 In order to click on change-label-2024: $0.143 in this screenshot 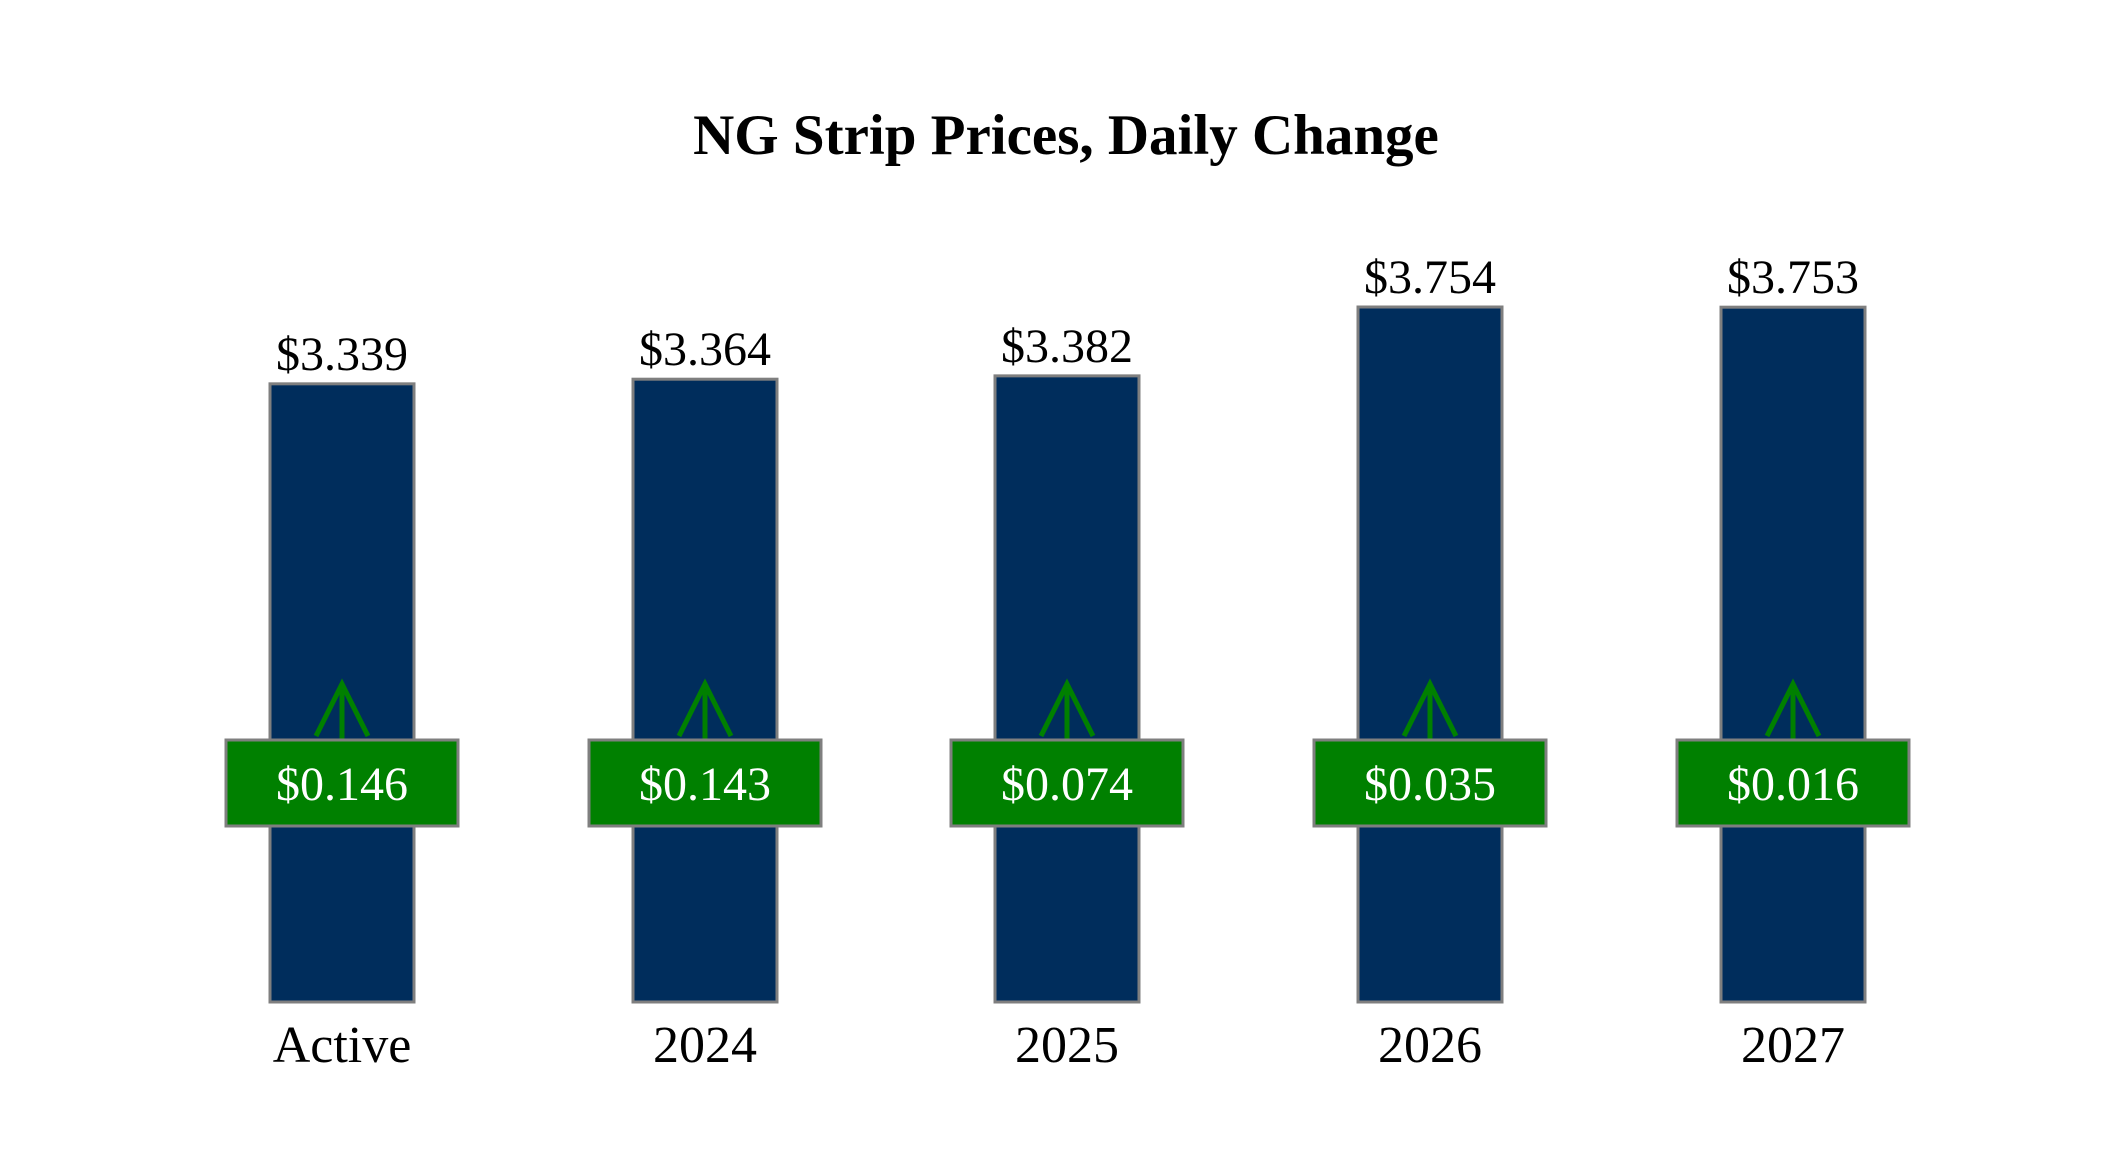, I will do `click(705, 784)`.